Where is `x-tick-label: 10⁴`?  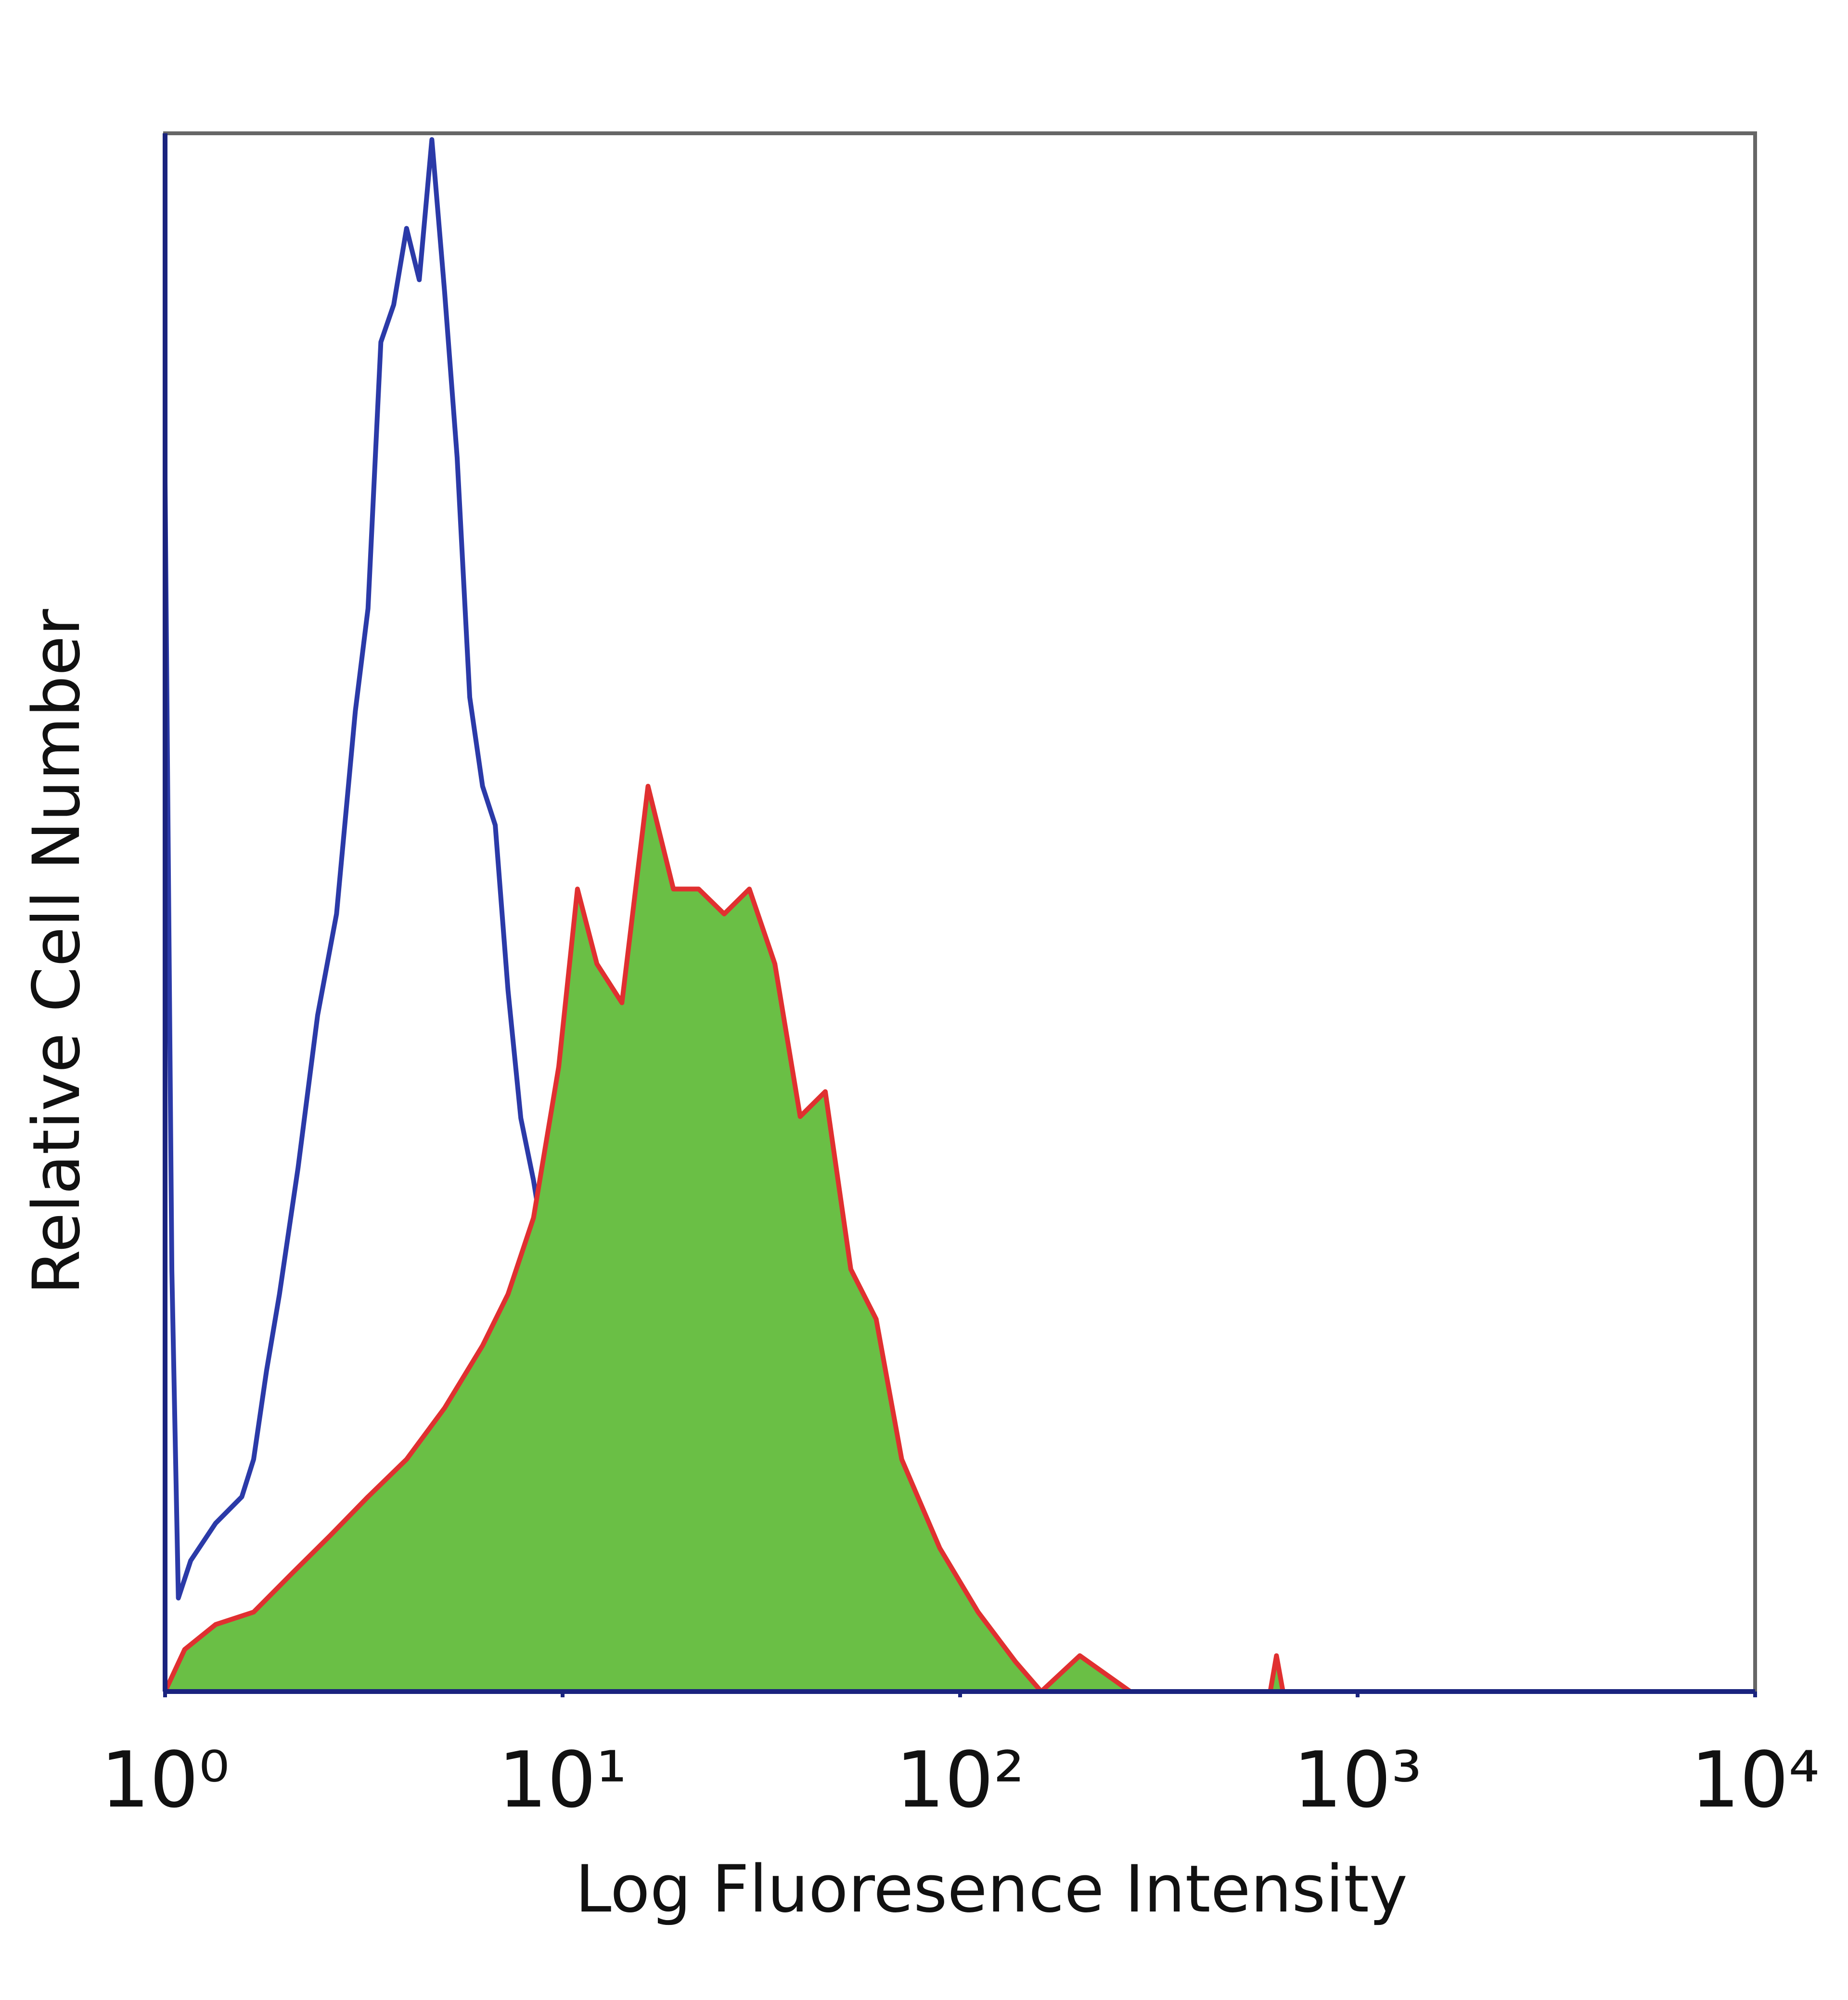 x-tick-label: 10⁴ is located at coordinates (1755, 1780).